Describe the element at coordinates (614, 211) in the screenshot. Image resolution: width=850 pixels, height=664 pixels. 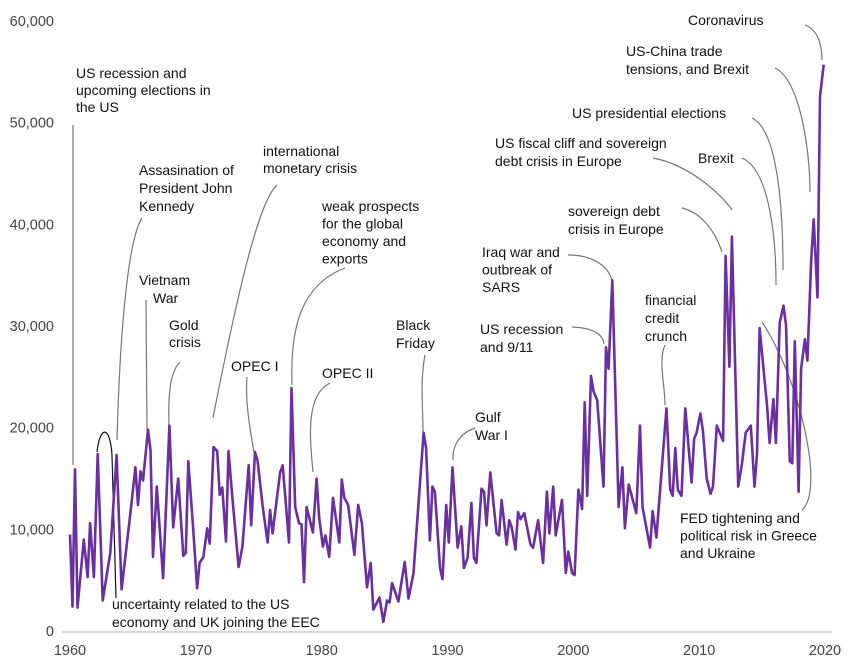
I see `annotation-line: sovereign debt` at that location.